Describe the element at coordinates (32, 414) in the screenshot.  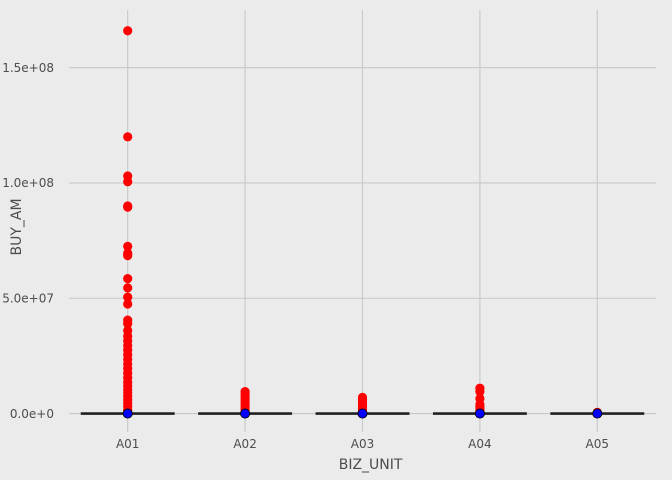
I see `y-tick-label: 0.0e+0` at that location.